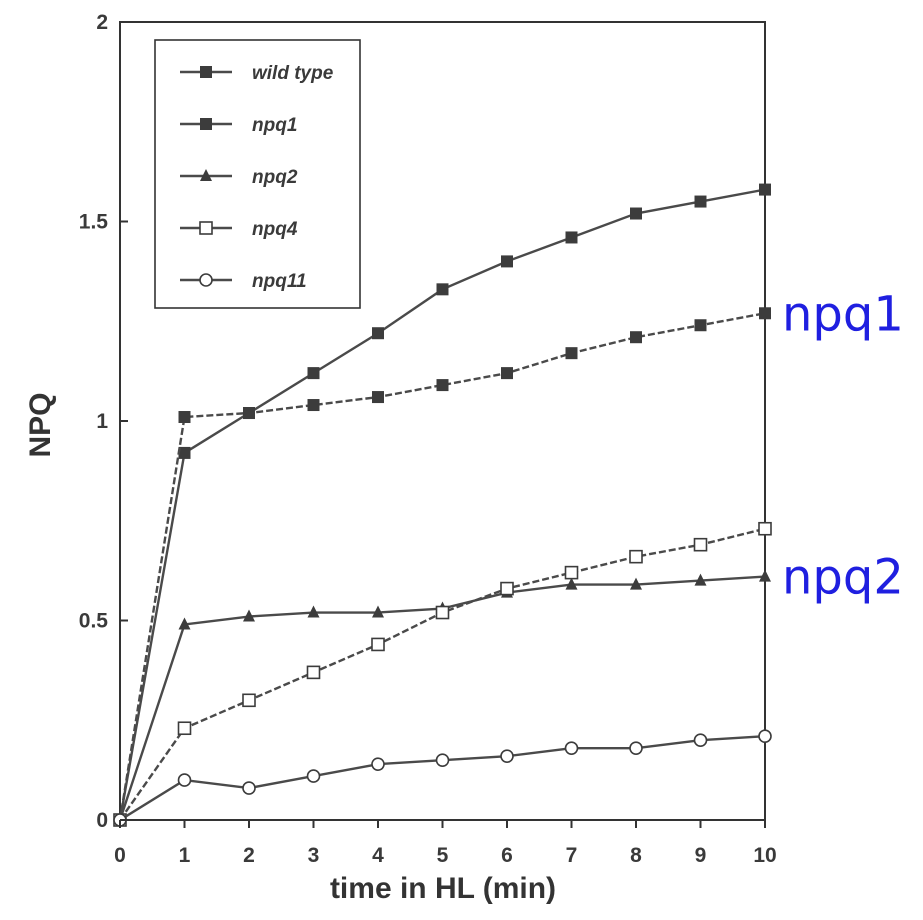 Image resolution: width=923 pixels, height=920 pixels. What do you see at coordinates (636, 855) in the screenshot?
I see `x-tick-label: 8` at bounding box center [636, 855].